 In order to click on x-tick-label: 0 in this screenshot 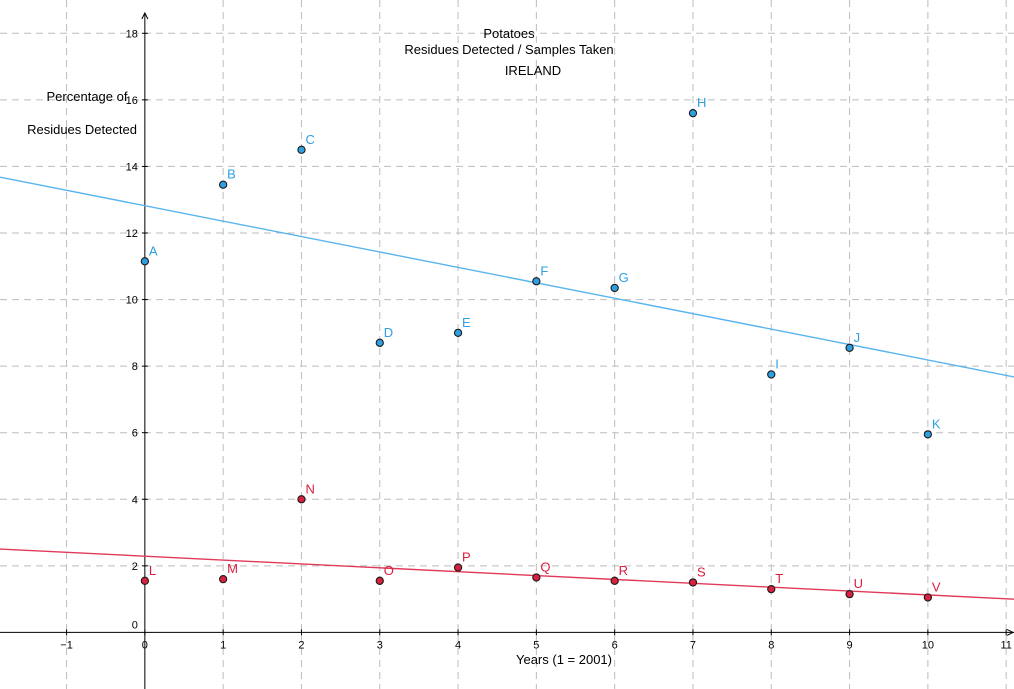, I will do `click(145, 645)`.